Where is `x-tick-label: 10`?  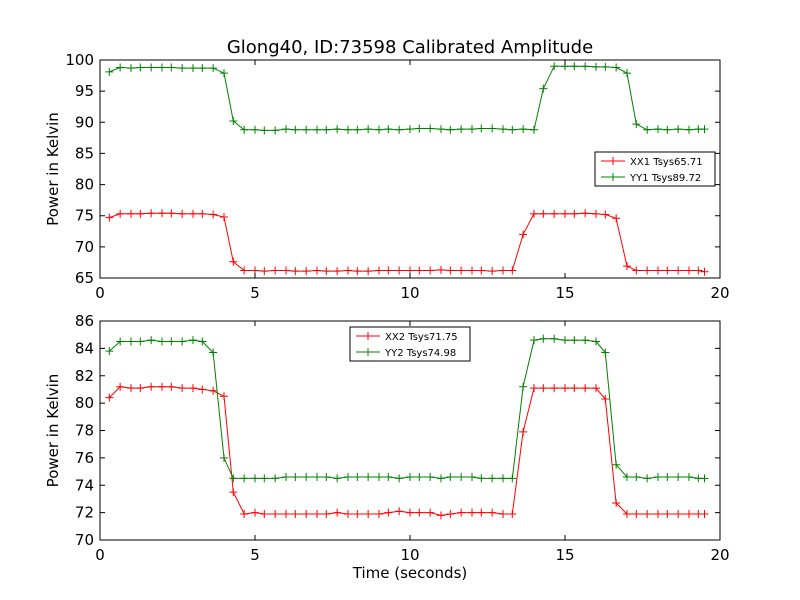
x-tick-label: 10 is located at coordinates (409, 555).